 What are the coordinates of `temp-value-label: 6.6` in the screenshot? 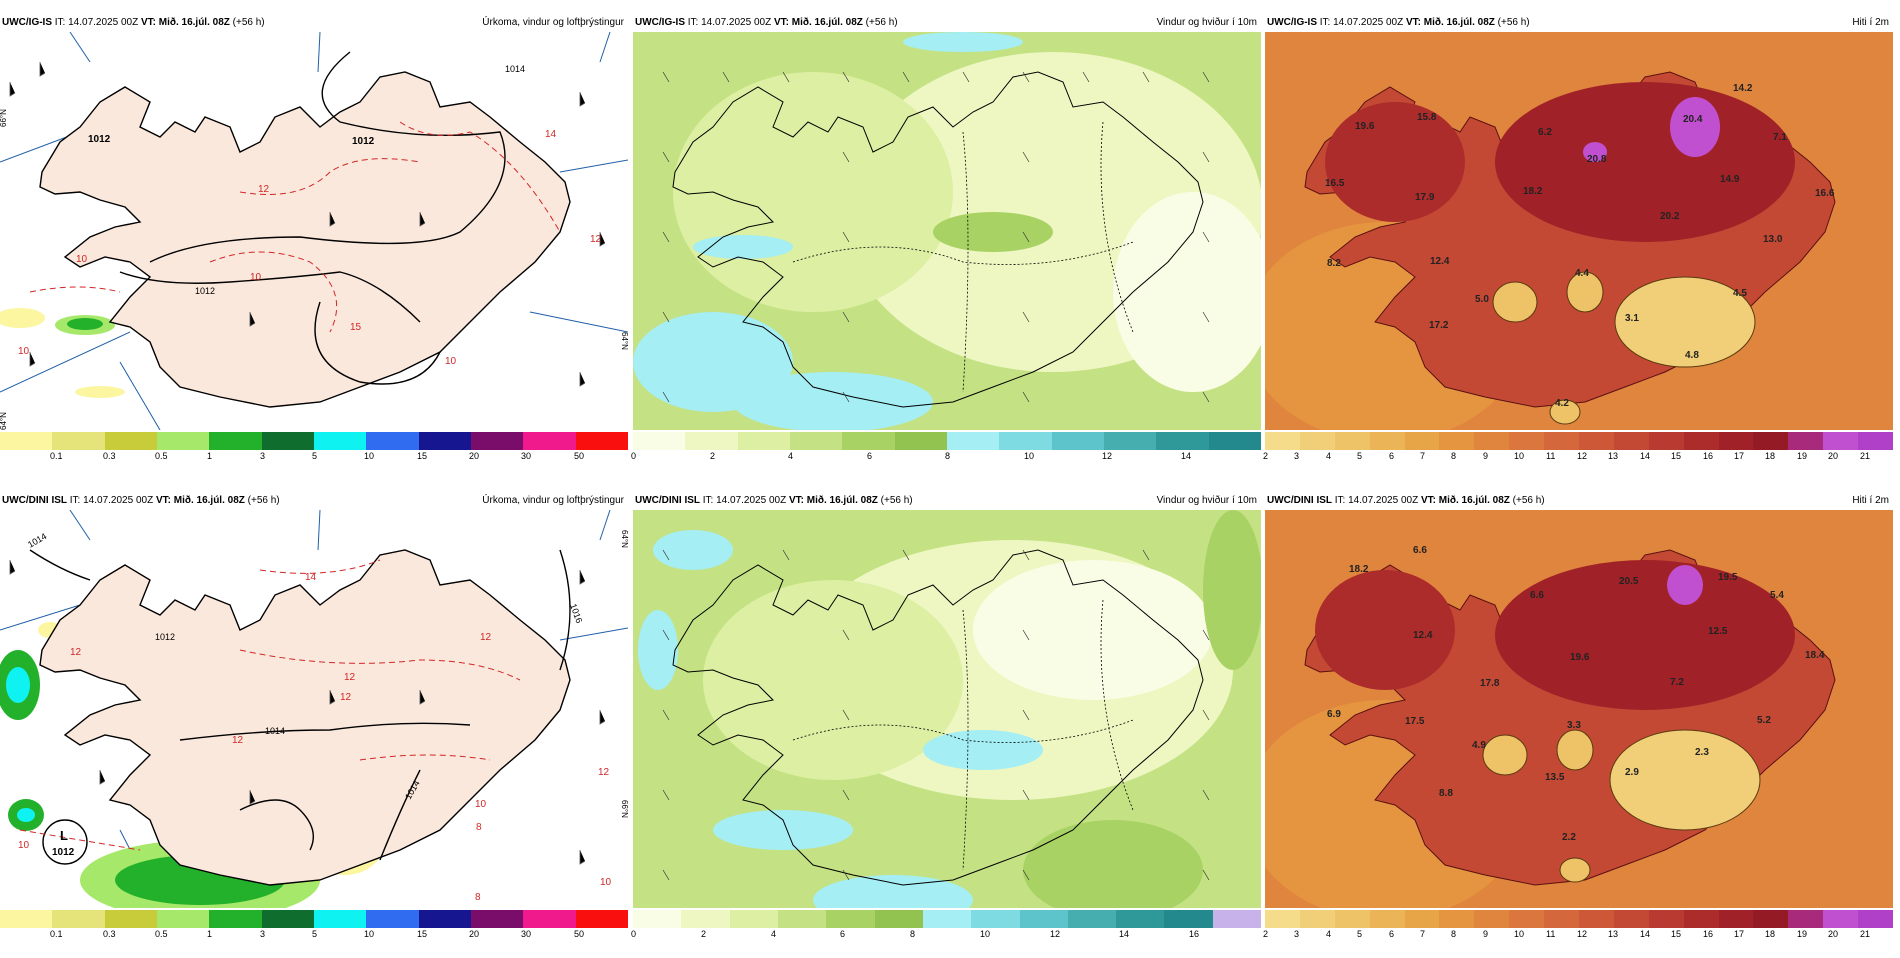 It's located at (1537, 595).